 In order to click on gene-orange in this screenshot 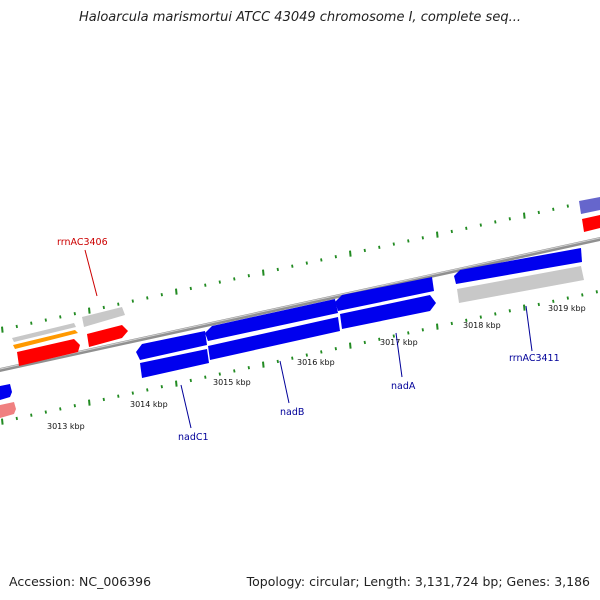, I will do `click(45, 339)`.